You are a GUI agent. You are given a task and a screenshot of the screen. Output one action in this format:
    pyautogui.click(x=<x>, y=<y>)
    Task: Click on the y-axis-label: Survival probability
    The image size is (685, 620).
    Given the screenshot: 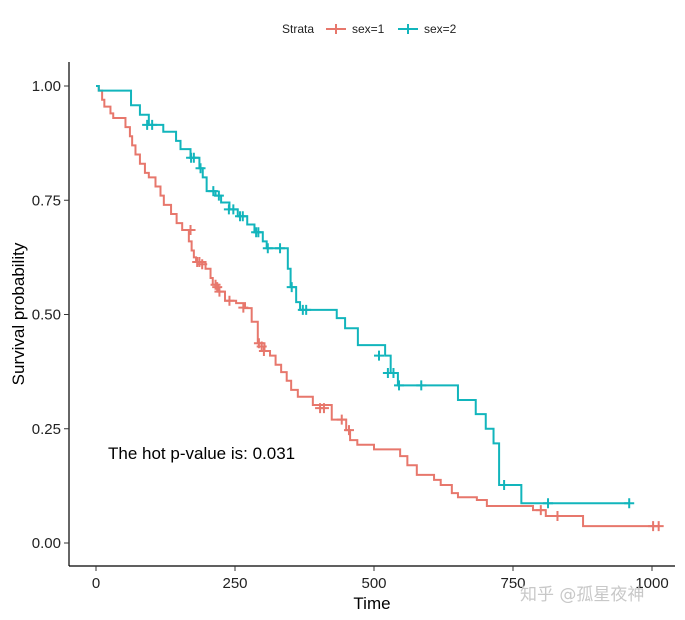 What is the action you would take?
    pyautogui.click(x=18, y=313)
    